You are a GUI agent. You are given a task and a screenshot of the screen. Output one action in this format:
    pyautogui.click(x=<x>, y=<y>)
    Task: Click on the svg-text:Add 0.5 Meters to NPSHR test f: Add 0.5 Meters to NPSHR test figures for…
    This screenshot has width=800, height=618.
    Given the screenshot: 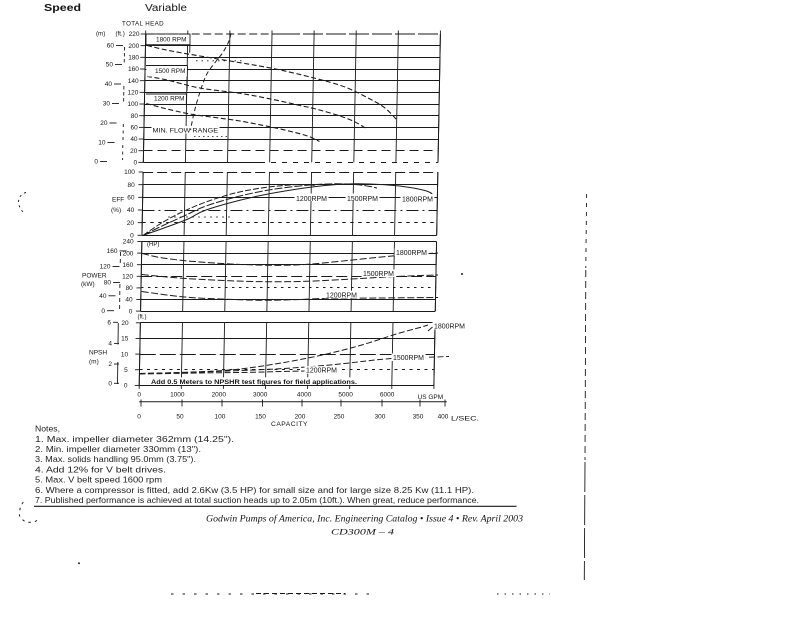 What is the action you would take?
    pyautogui.click(x=254, y=382)
    